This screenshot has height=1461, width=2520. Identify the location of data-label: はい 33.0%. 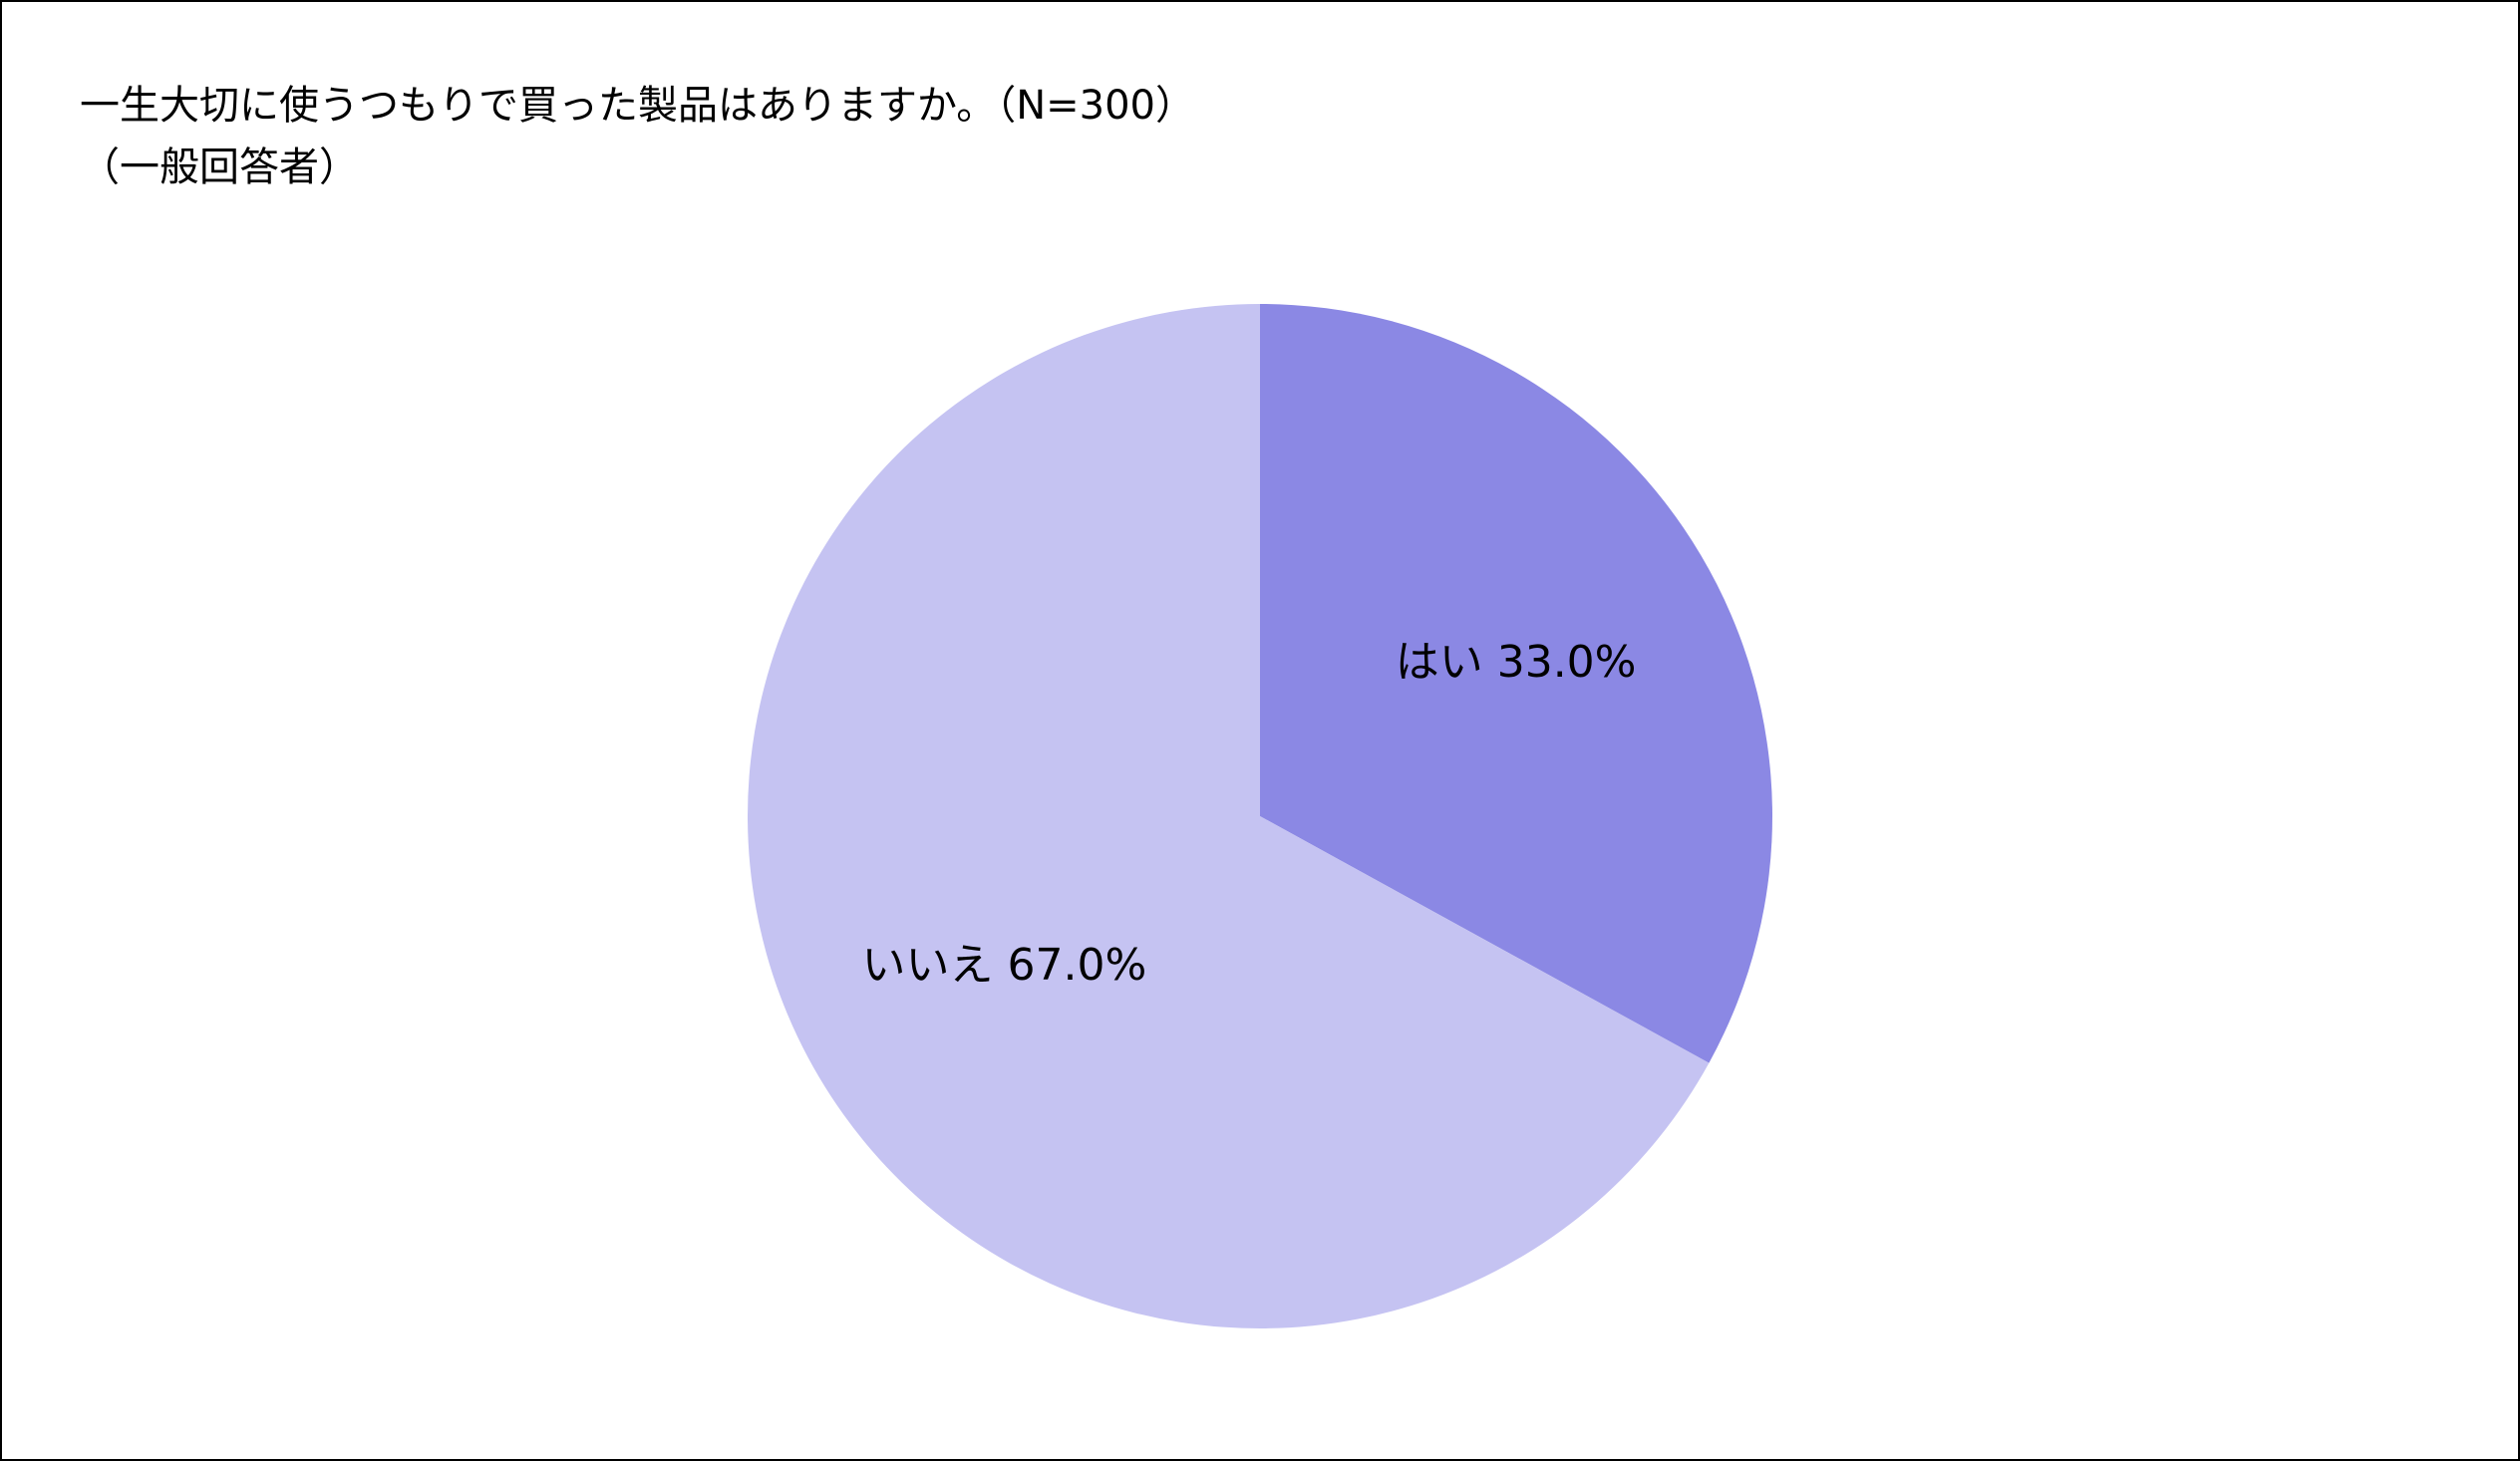
(1516, 662).